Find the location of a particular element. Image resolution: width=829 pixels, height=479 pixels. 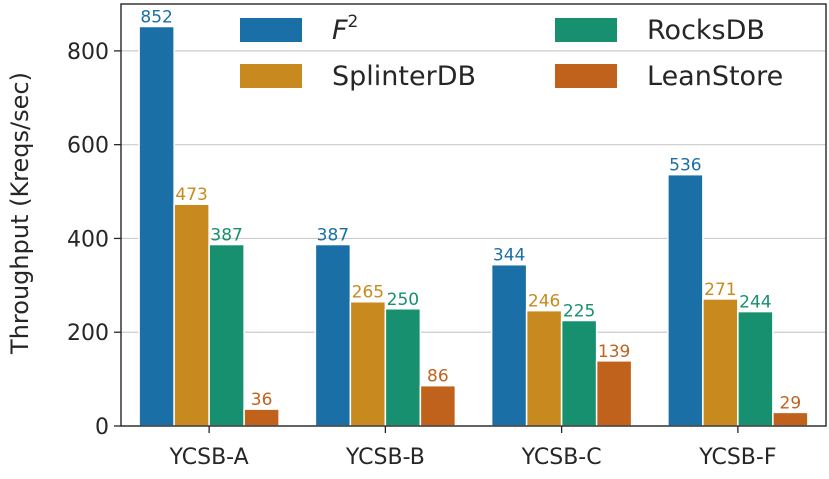

data-label: 271 is located at coordinates (720, 290).